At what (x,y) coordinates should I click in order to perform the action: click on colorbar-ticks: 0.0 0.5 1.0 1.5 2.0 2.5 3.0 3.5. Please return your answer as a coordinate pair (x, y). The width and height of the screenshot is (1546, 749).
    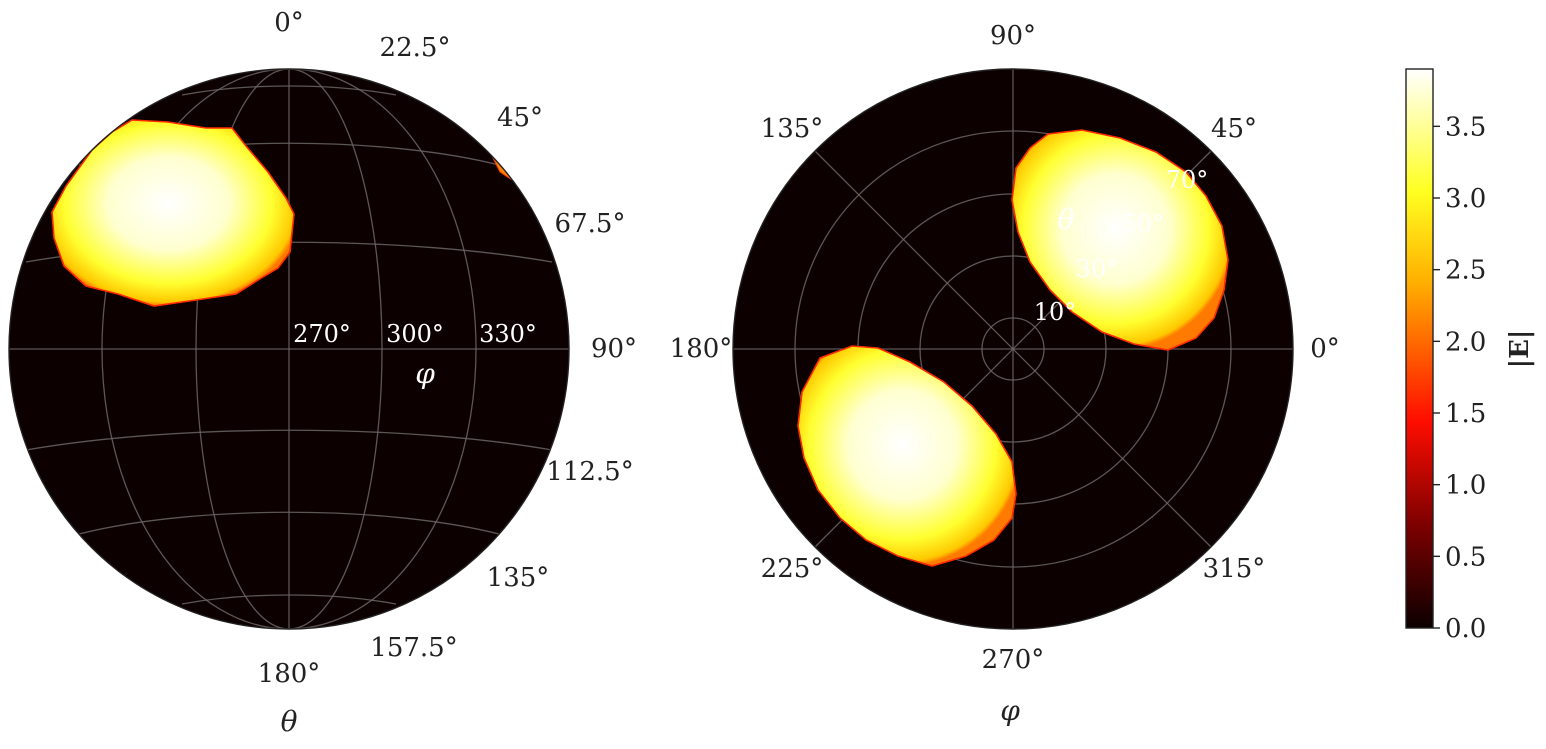
    Looking at the image, I should click on (1459, 378).